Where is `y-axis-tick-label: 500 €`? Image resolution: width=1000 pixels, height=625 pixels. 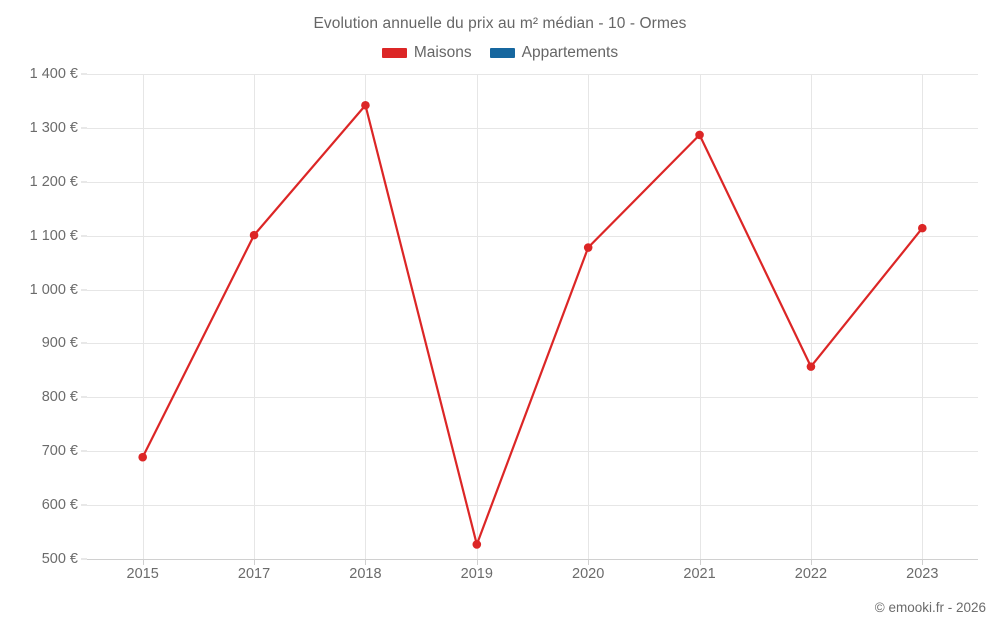 y-axis-tick-label: 500 € is located at coordinates (59, 559).